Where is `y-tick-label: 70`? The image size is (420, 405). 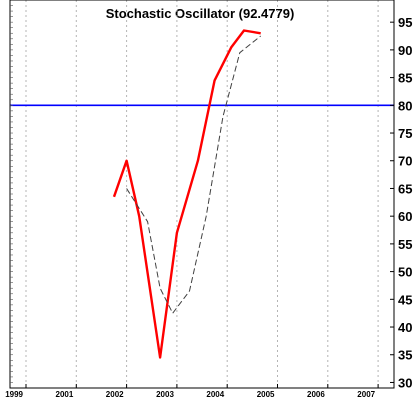
y-tick-label: 70 is located at coordinates (405, 161).